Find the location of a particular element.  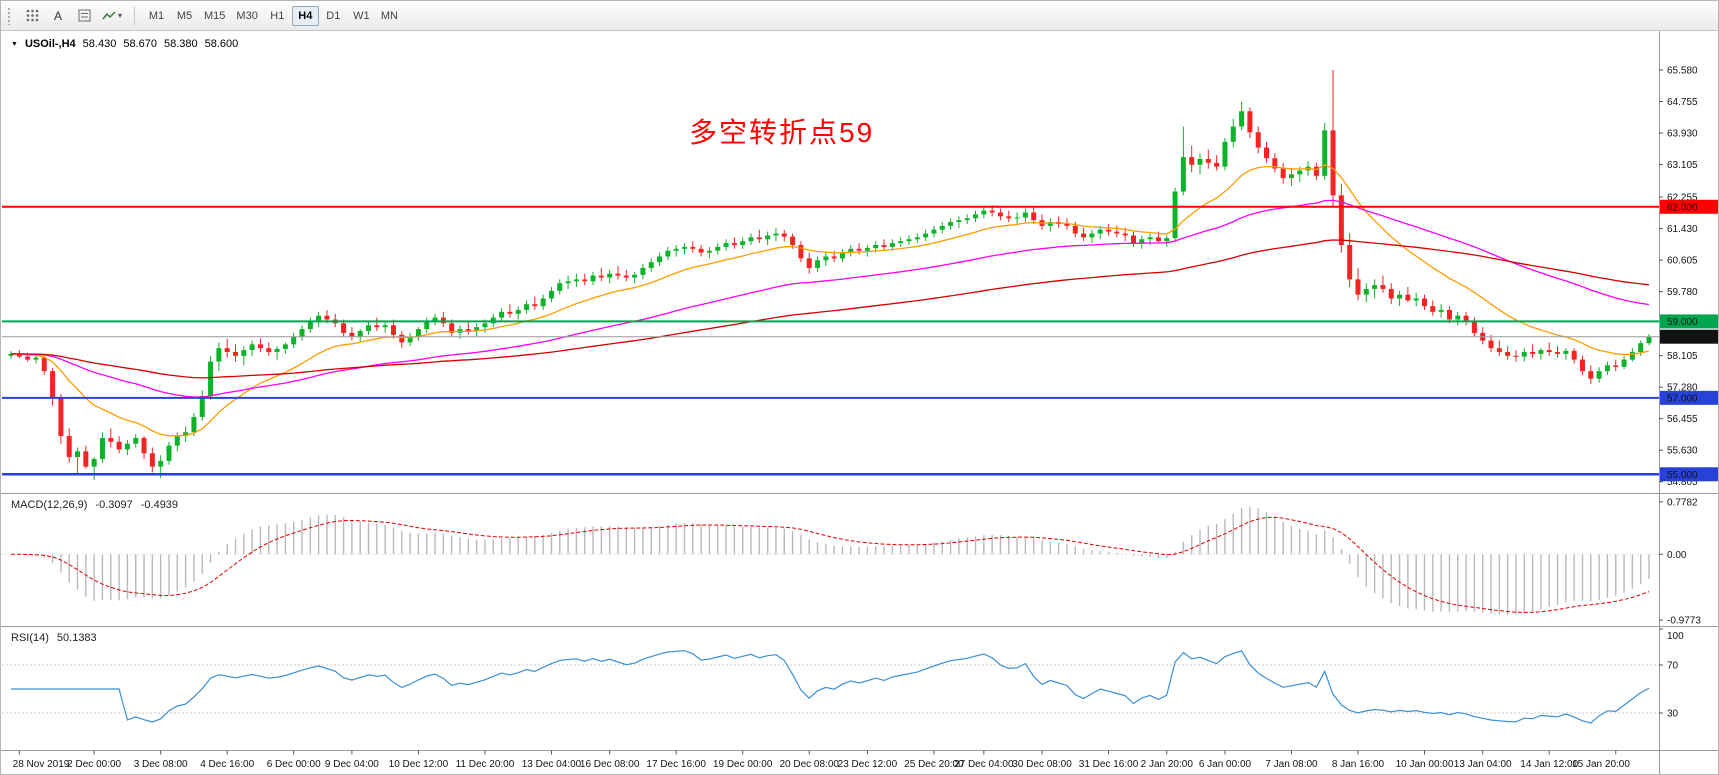

svg-text: 31 Dec 16:00 is located at coordinates (1109, 764).